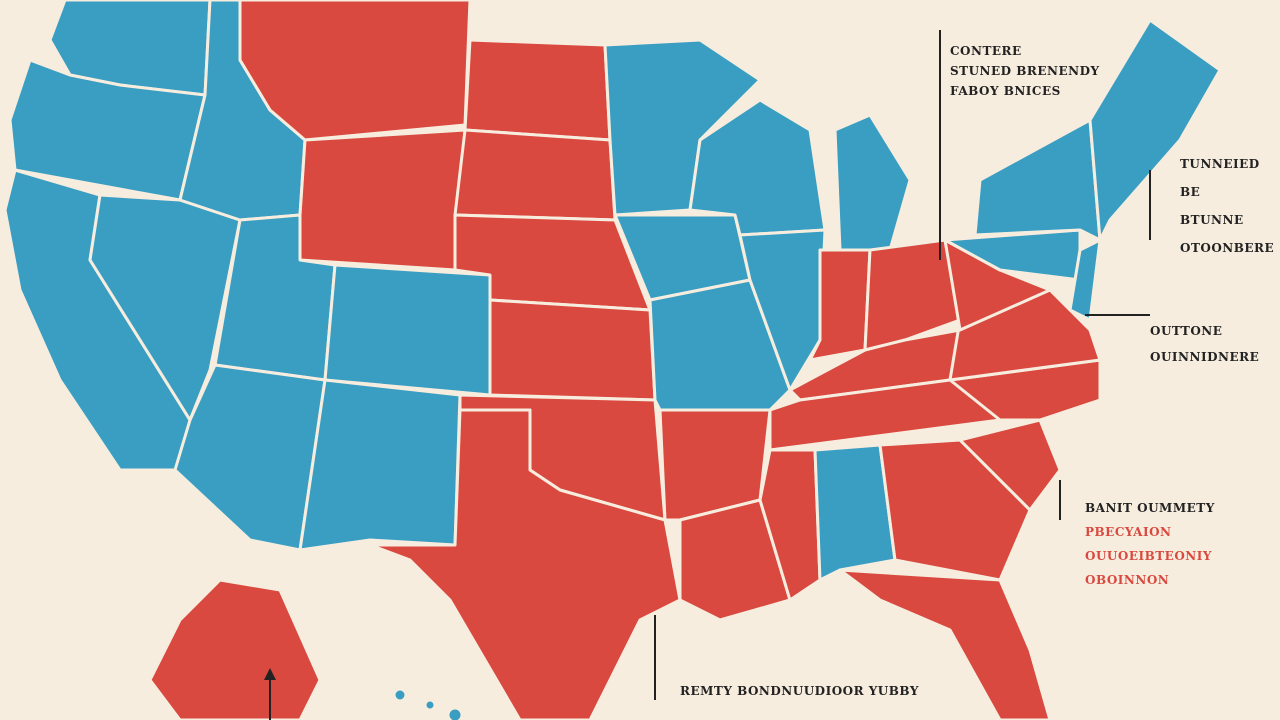  What do you see at coordinates (1204, 357) in the screenshot?
I see `annotation-text: OUINNIDNERE` at bounding box center [1204, 357].